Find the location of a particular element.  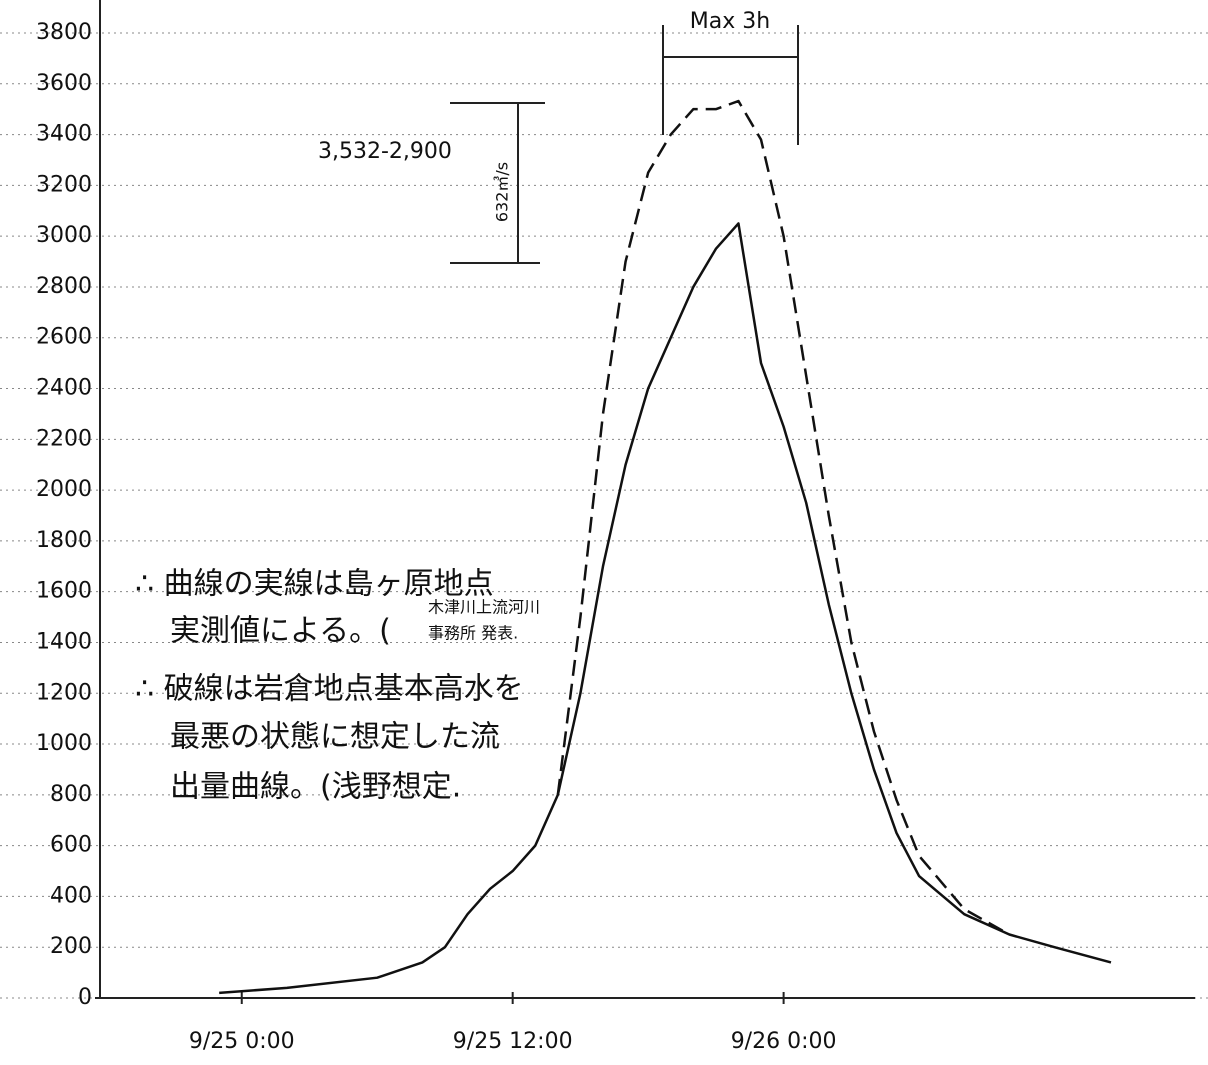

note: 実測値による。( is located at coordinates (280, 631).